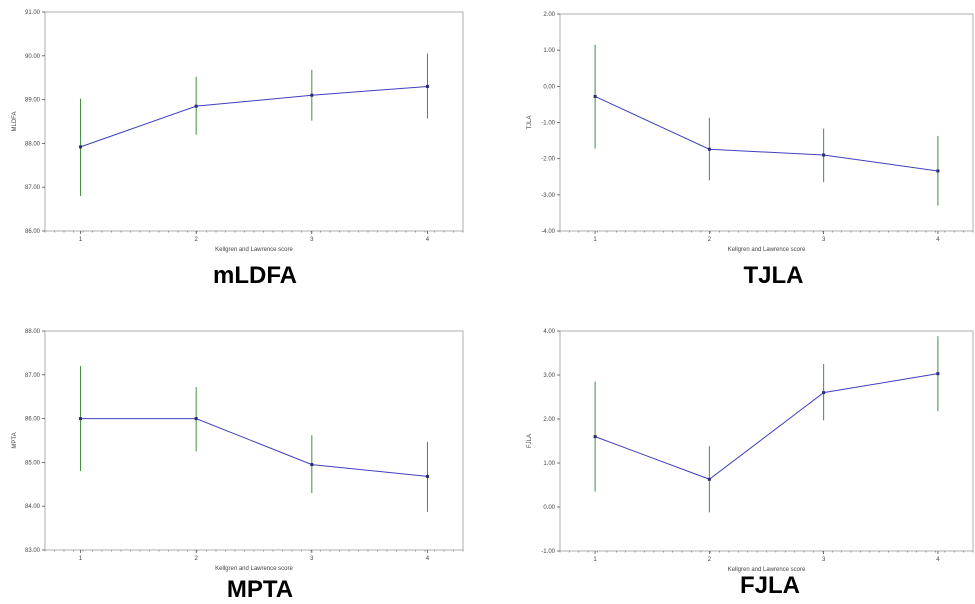 The image size is (975, 604). Describe the element at coordinates (548, 196) in the screenshot. I see `y-tick-label: -3.00` at that location.